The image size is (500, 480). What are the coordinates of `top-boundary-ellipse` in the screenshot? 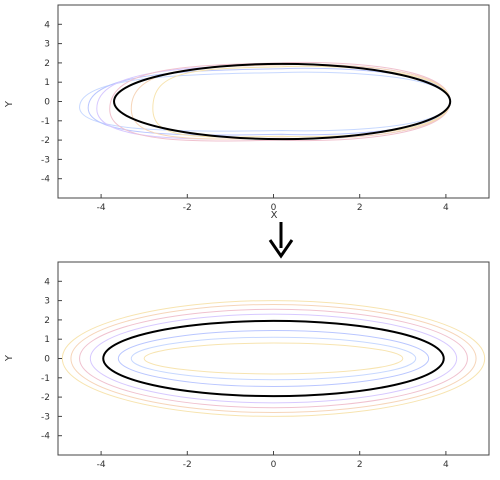 It's located at (282, 101).